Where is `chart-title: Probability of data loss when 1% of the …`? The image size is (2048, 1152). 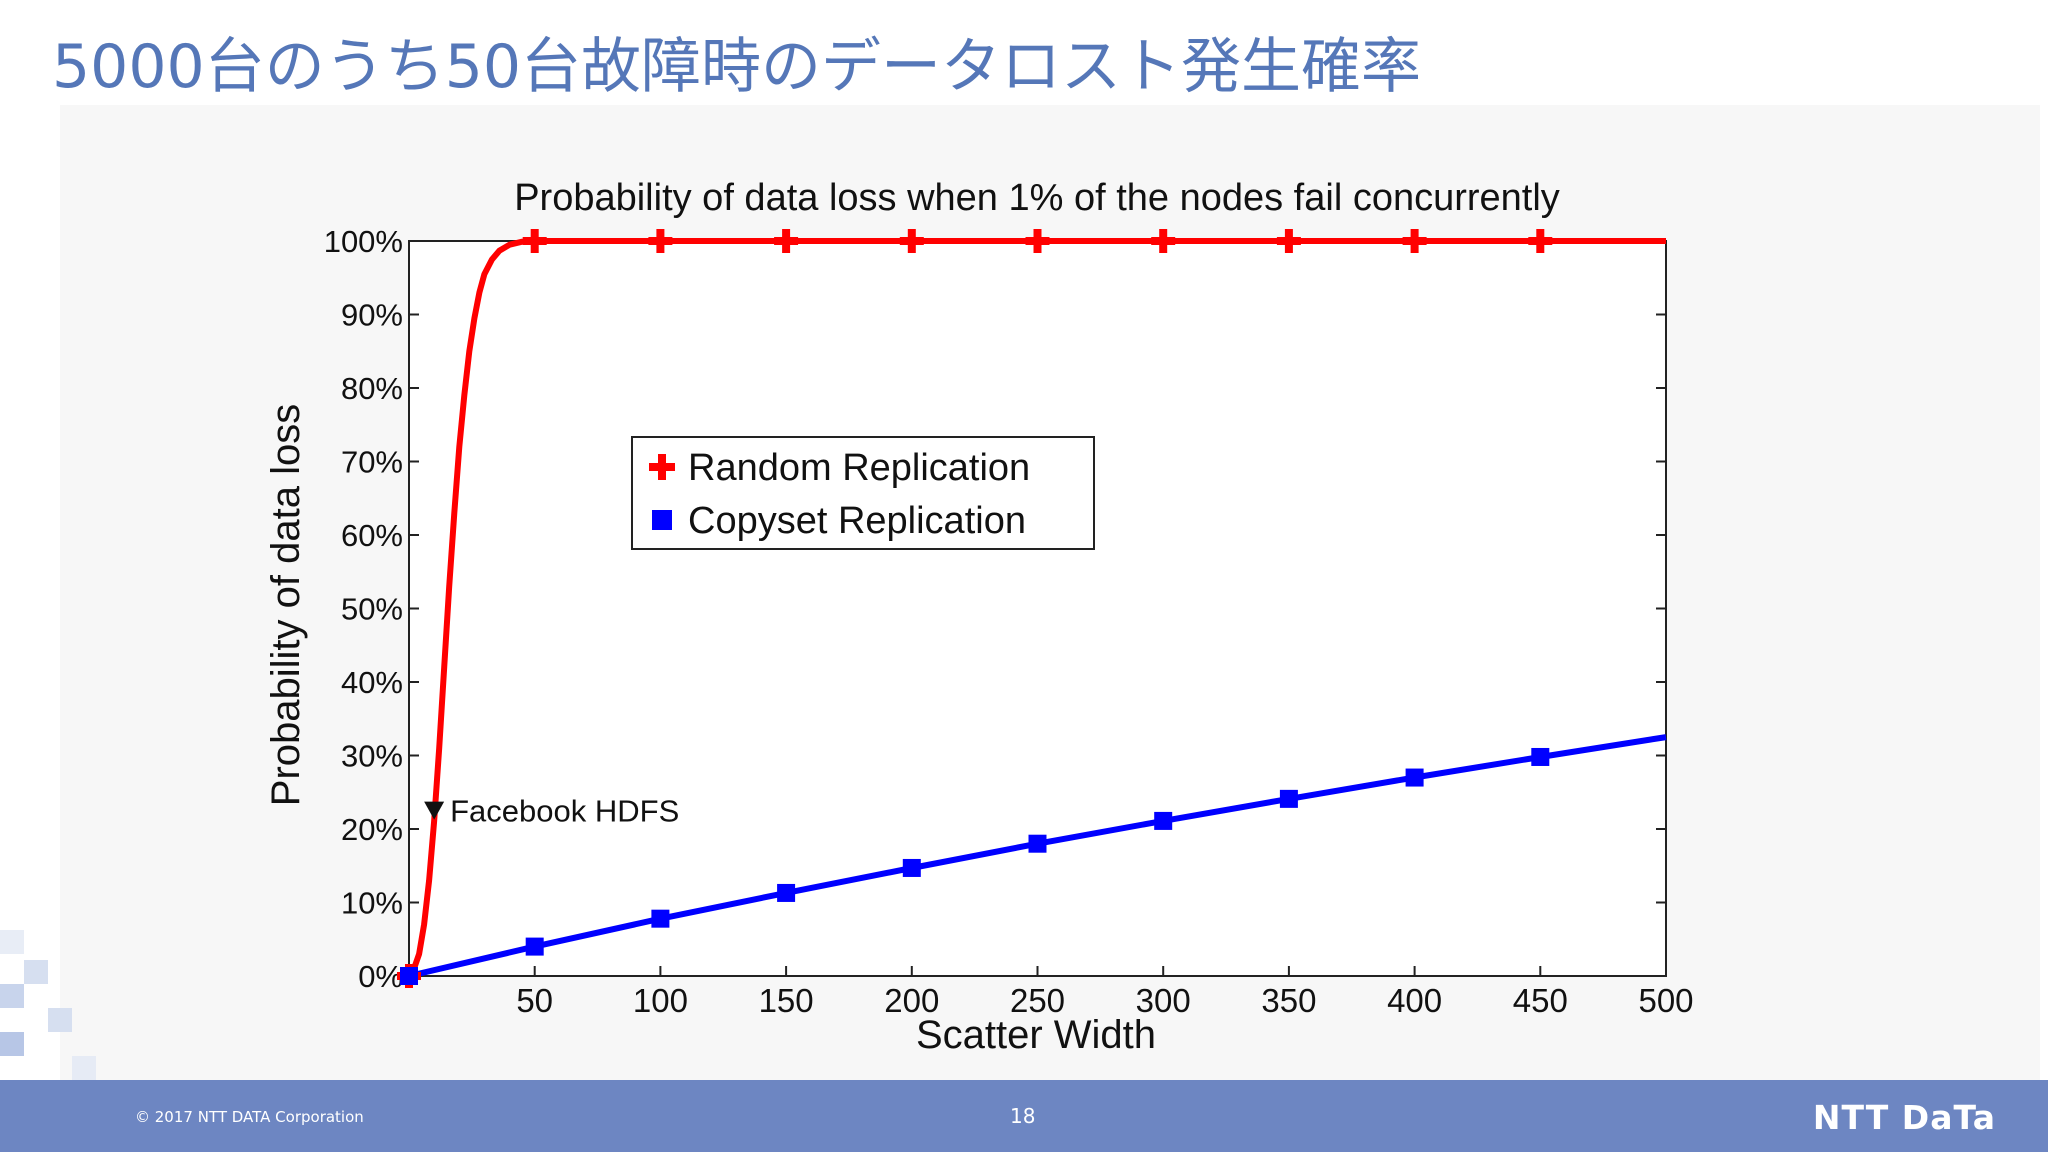
chart-title: Probability of data loss when 1% of the … is located at coordinates (1037, 198).